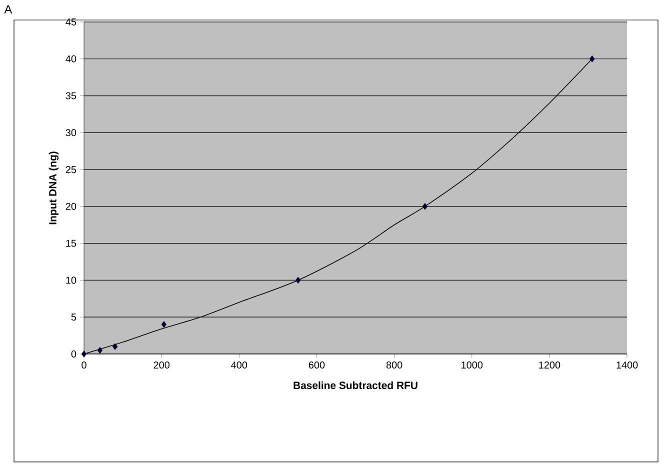  What do you see at coordinates (71, 280) in the screenshot?
I see `y-tick-label: 10` at bounding box center [71, 280].